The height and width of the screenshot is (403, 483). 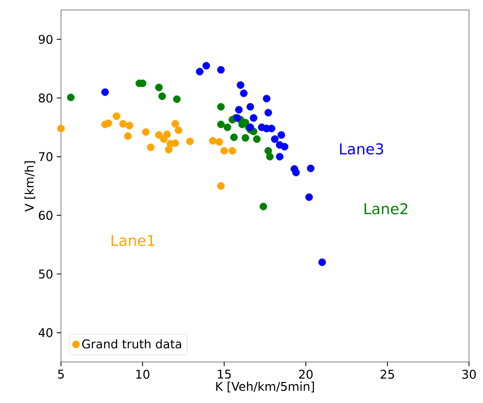 I want to click on x-tick-label: 5, so click(x=61, y=374).